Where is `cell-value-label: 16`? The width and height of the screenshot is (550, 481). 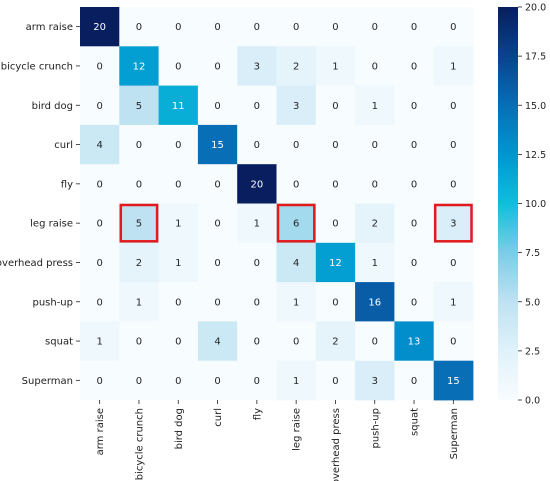 cell-value-label: 16 is located at coordinates (374, 302).